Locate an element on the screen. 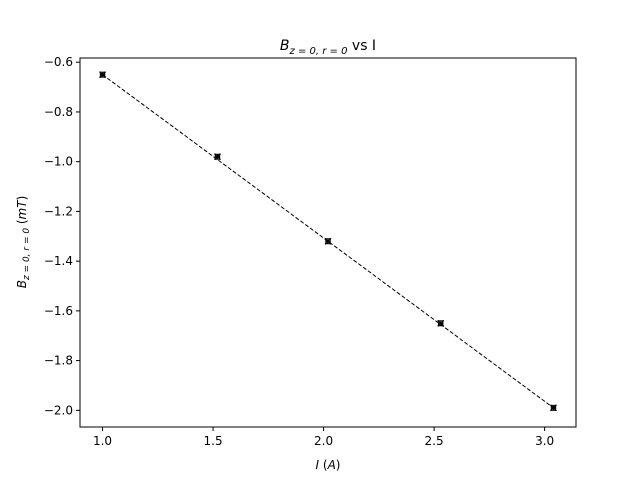  x-axis-unit-open: ( is located at coordinates (323, 465).